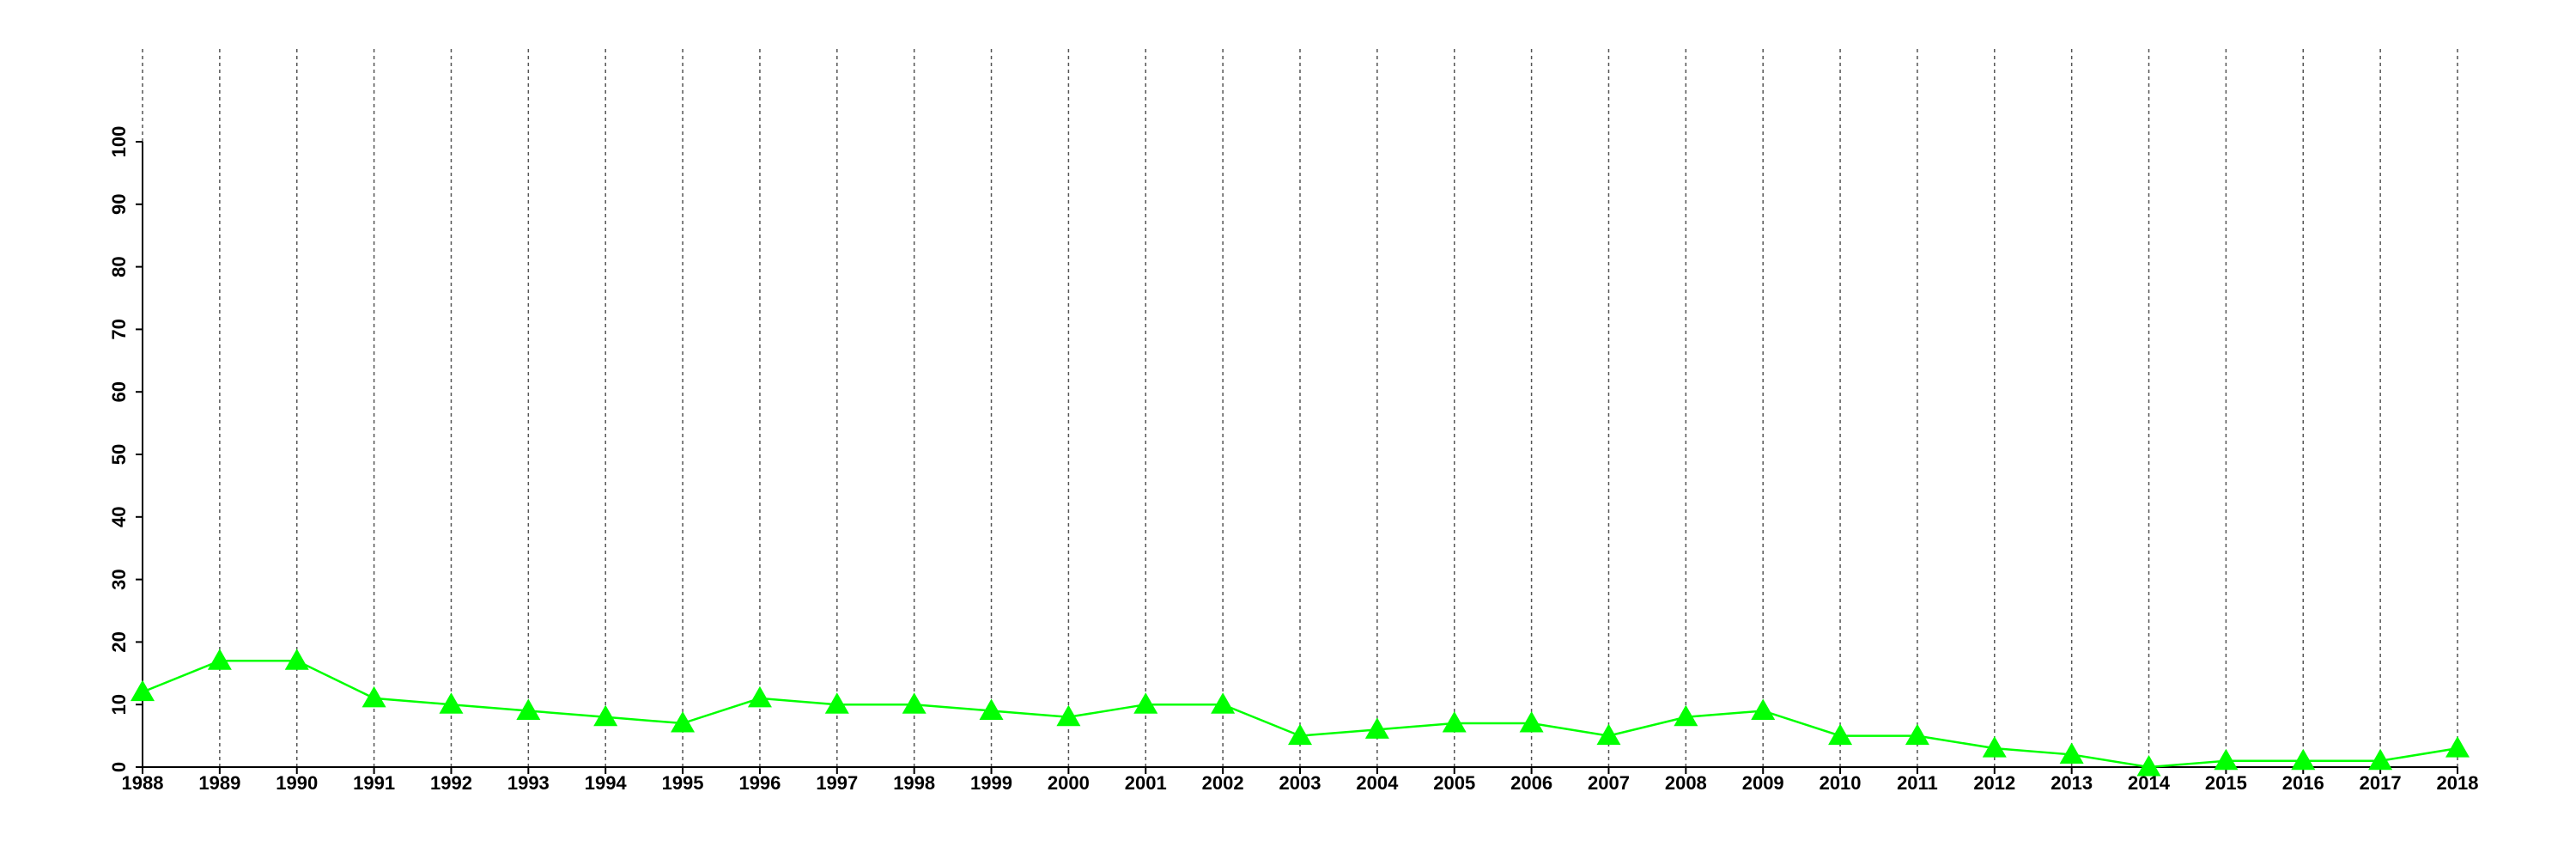 The image size is (2576, 859). Describe the element at coordinates (528, 783) in the screenshot. I see `x-tick-label: 1993` at that location.